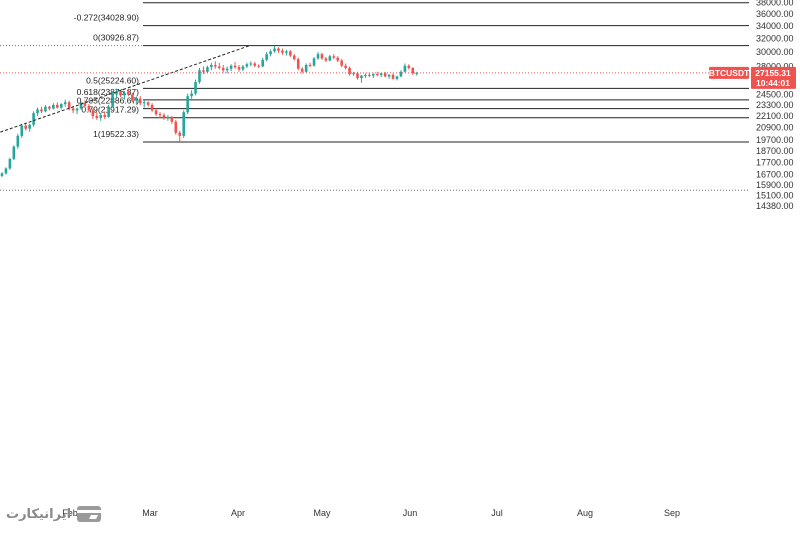  Describe the element at coordinates (116, 38) in the screenshot. I see `fib-label-3: 0(30926.87)` at that location.